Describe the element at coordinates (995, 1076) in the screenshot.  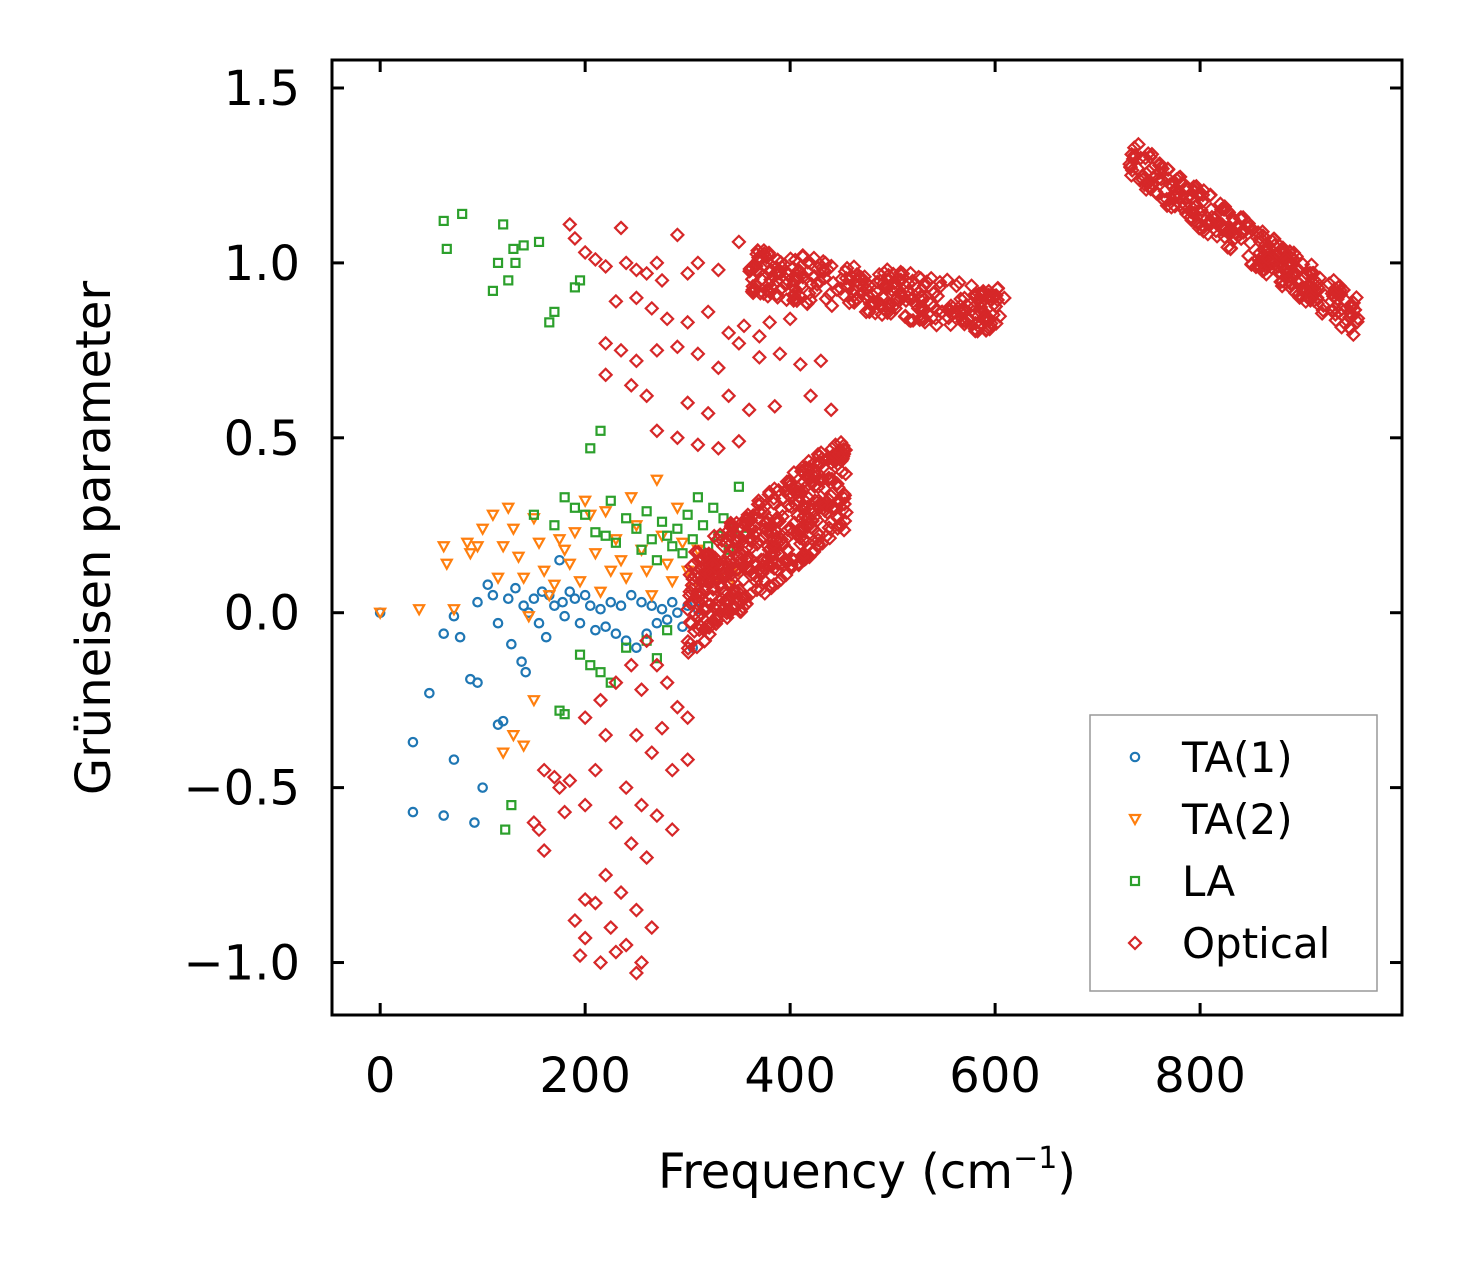
I see `x-tick-label: 600` at that location.